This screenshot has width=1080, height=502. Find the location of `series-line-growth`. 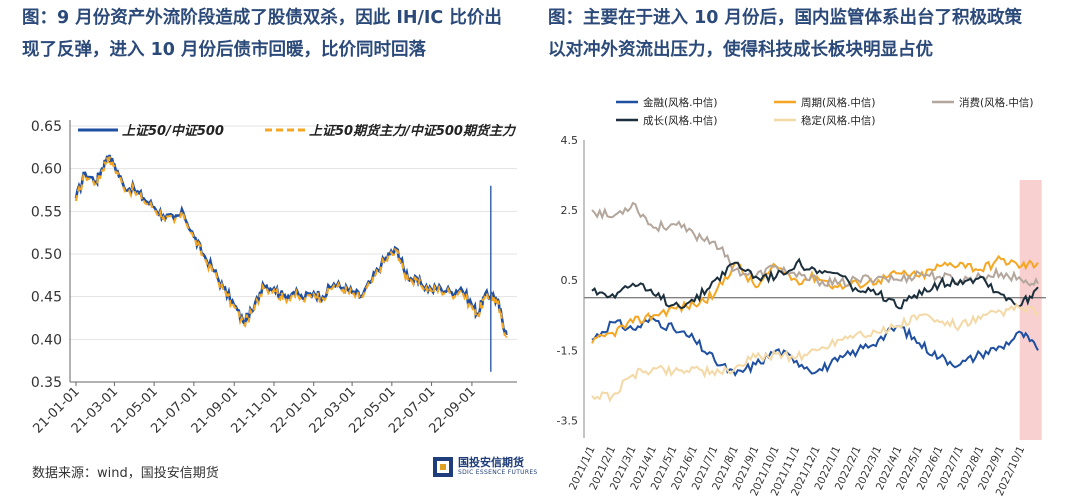

series-line-growth is located at coordinates (815, 283).